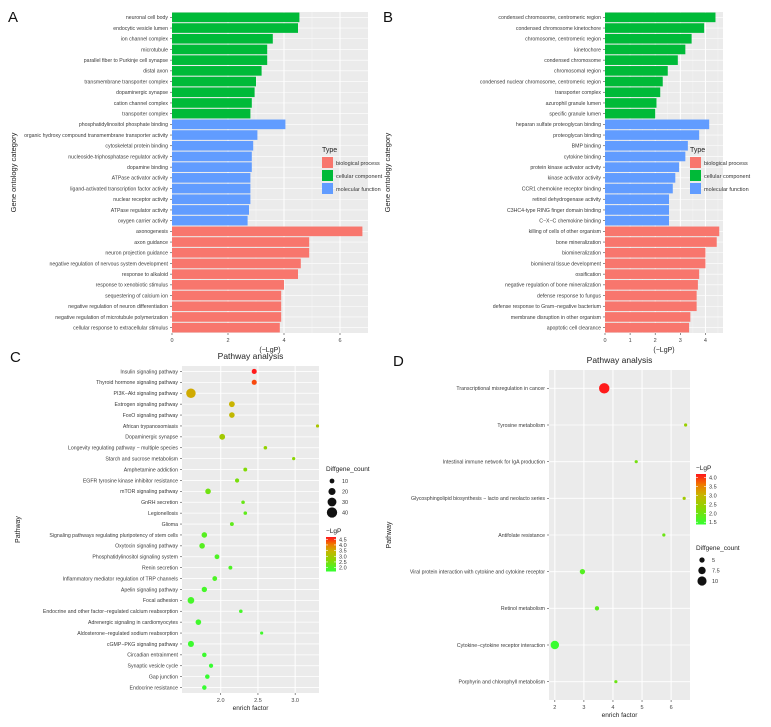 Image resolution: width=771 pixels, height=727 pixels. What do you see at coordinates (726, 190) in the screenshot?
I see `legend-label: molecular function` at bounding box center [726, 190].